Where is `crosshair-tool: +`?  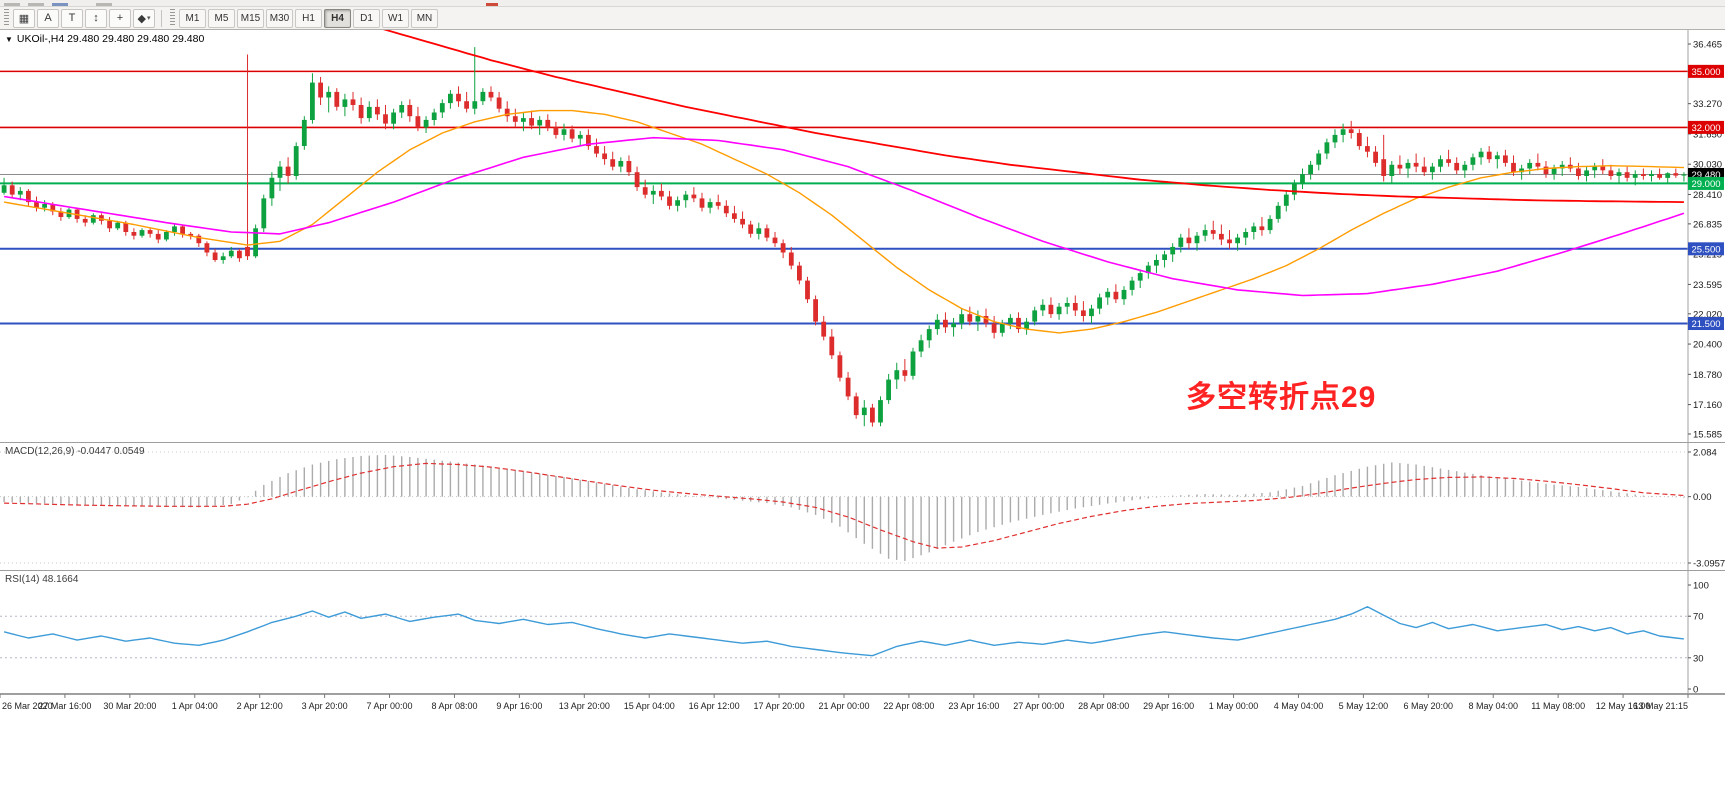 crosshair-tool: + is located at coordinates (120, 18).